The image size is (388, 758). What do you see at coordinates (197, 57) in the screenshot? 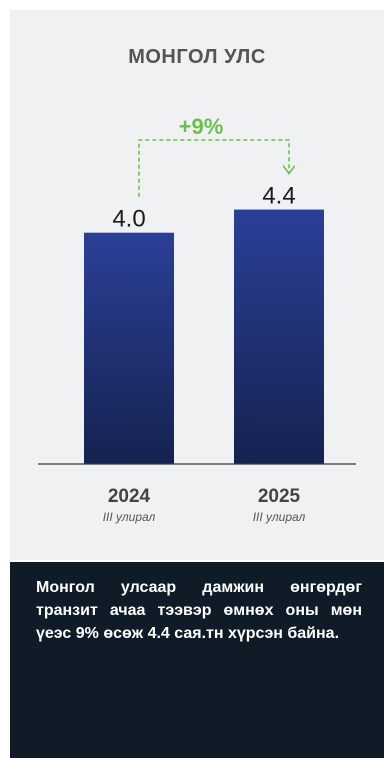
I see `chart-title: МОНГОЛ УЛС` at bounding box center [197, 57].